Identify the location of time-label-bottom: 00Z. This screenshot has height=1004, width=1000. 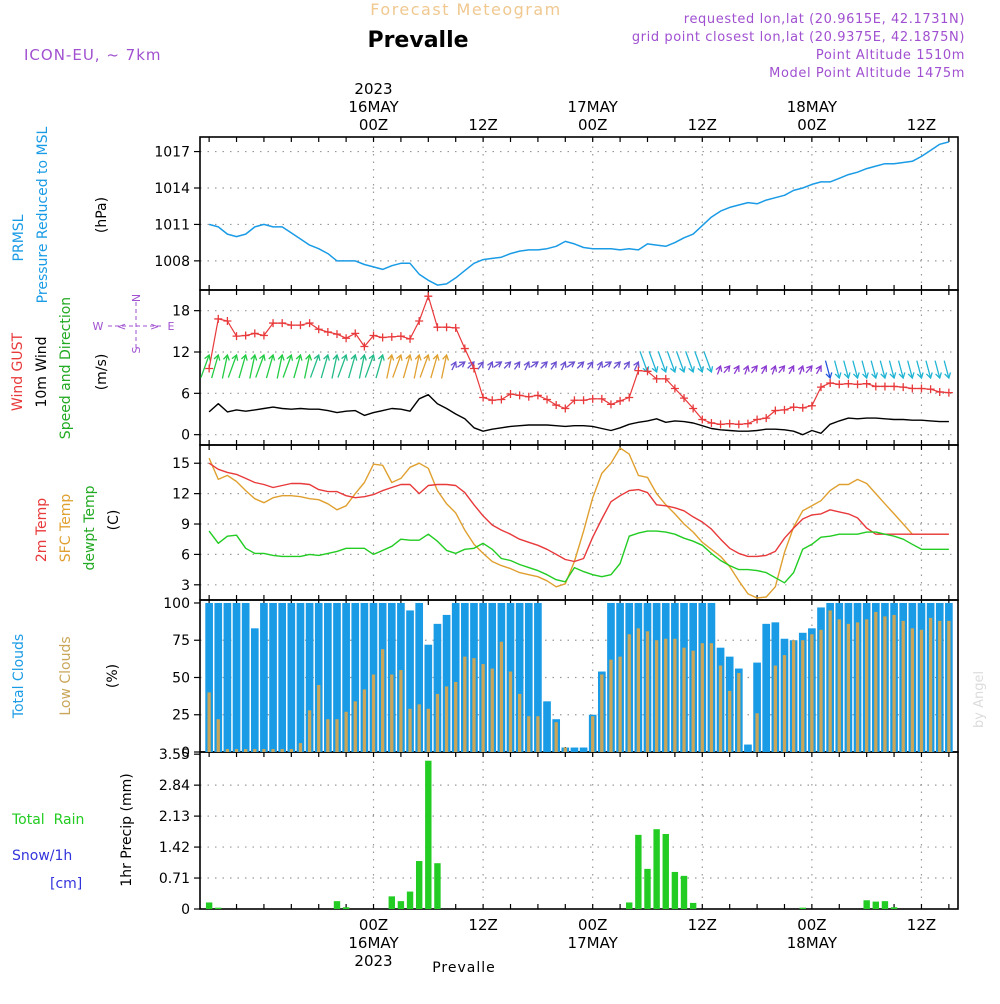
(811, 925).